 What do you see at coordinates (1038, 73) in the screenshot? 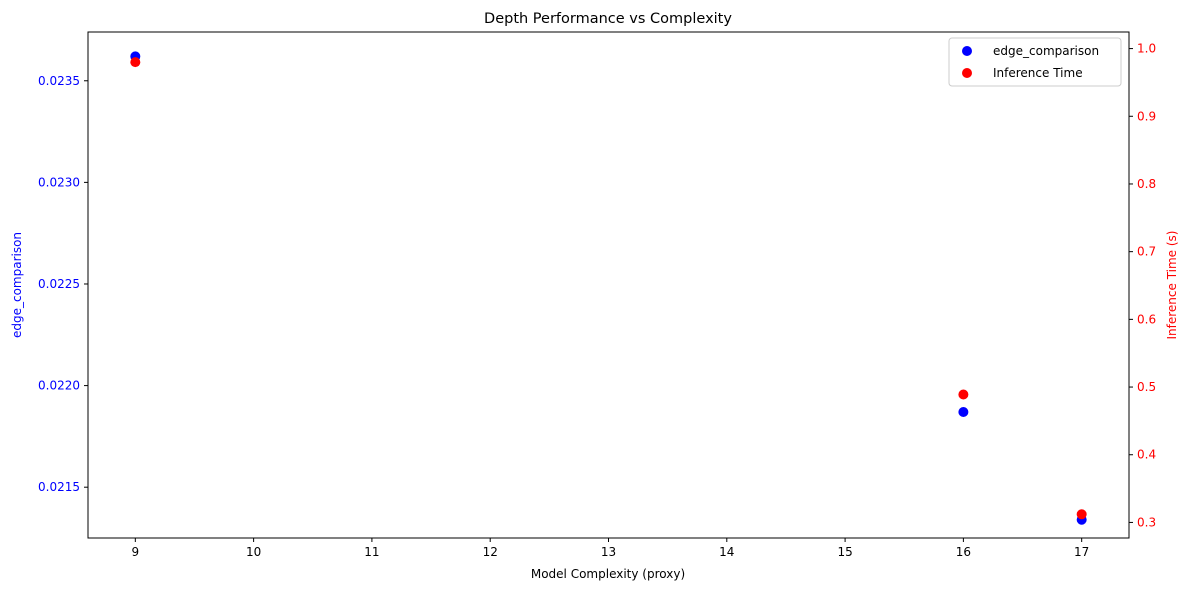
I see `legend-label-inference-time: Inference Time` at bounding box center [1038, 73].